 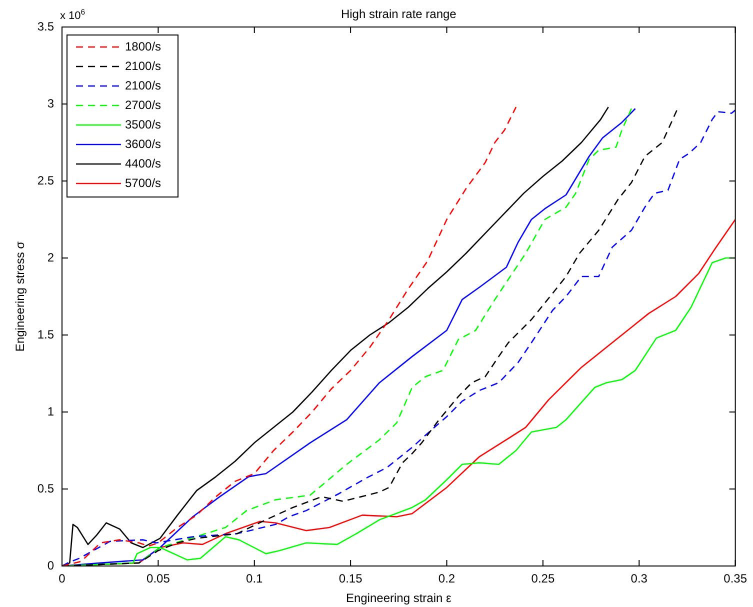 I want to click on x-axis-title: Engineering strain ε, so click(x=399, y=598).